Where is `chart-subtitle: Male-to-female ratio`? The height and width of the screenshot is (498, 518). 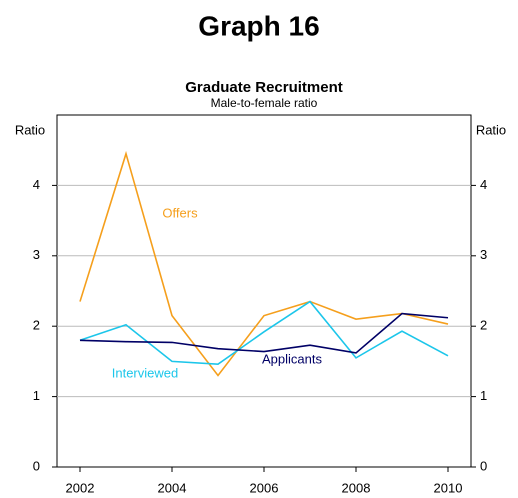
chart-subtitle: Male-to-female ratio is located at coordinates (264, 103).